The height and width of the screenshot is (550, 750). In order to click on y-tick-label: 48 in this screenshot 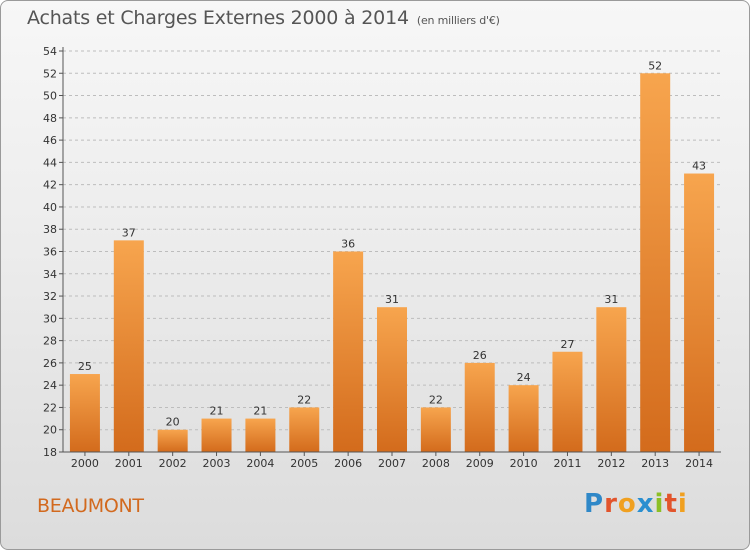, I will do `click(50, 118)`.